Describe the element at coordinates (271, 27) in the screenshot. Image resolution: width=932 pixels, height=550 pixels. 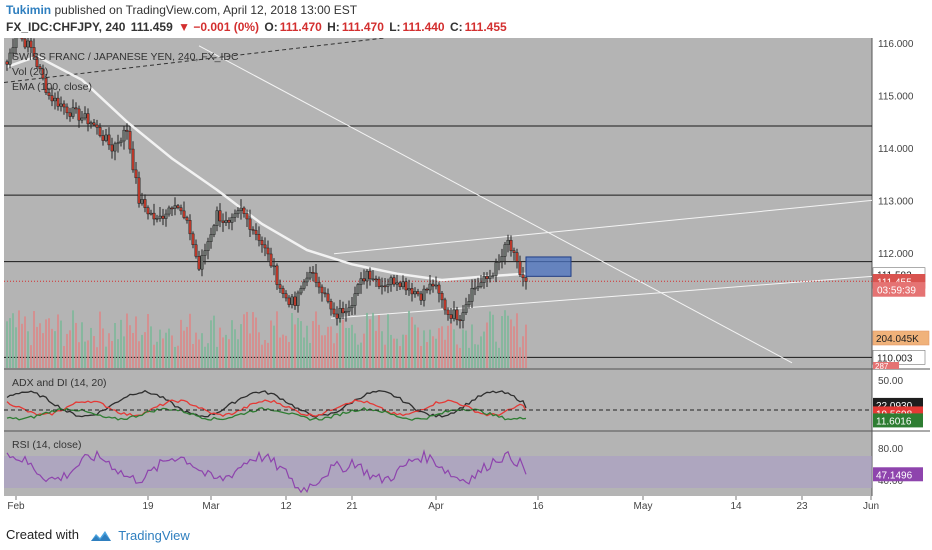
I see `open-label: O:` at that location.